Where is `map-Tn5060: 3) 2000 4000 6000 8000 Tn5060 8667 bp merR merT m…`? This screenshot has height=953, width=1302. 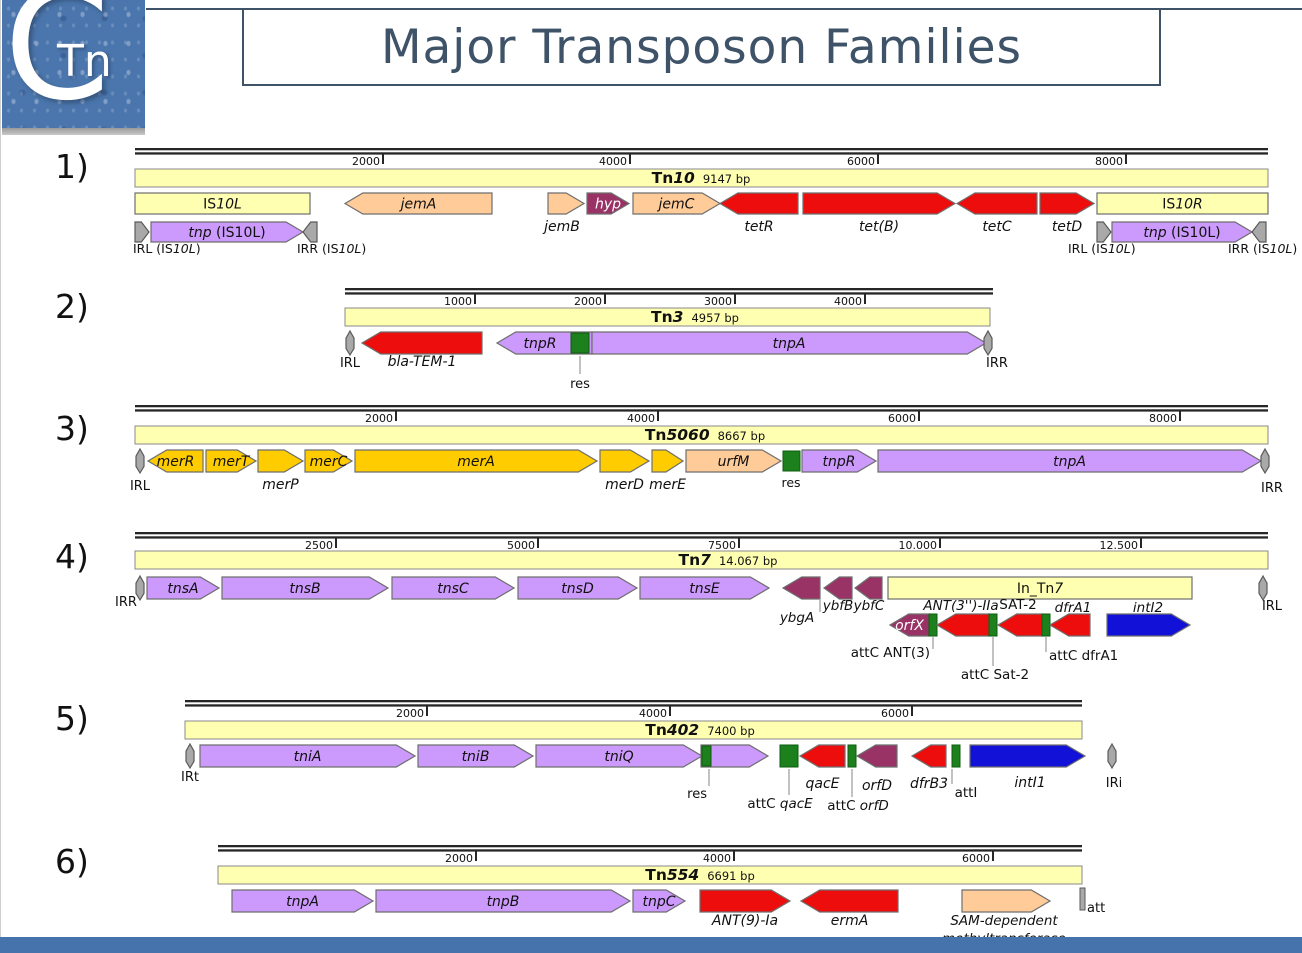
map-Tn5060: 3) 2000 4000 6000 8000 Tn5060 8667 bp merR merT m… is located at coordinates (669, 450).